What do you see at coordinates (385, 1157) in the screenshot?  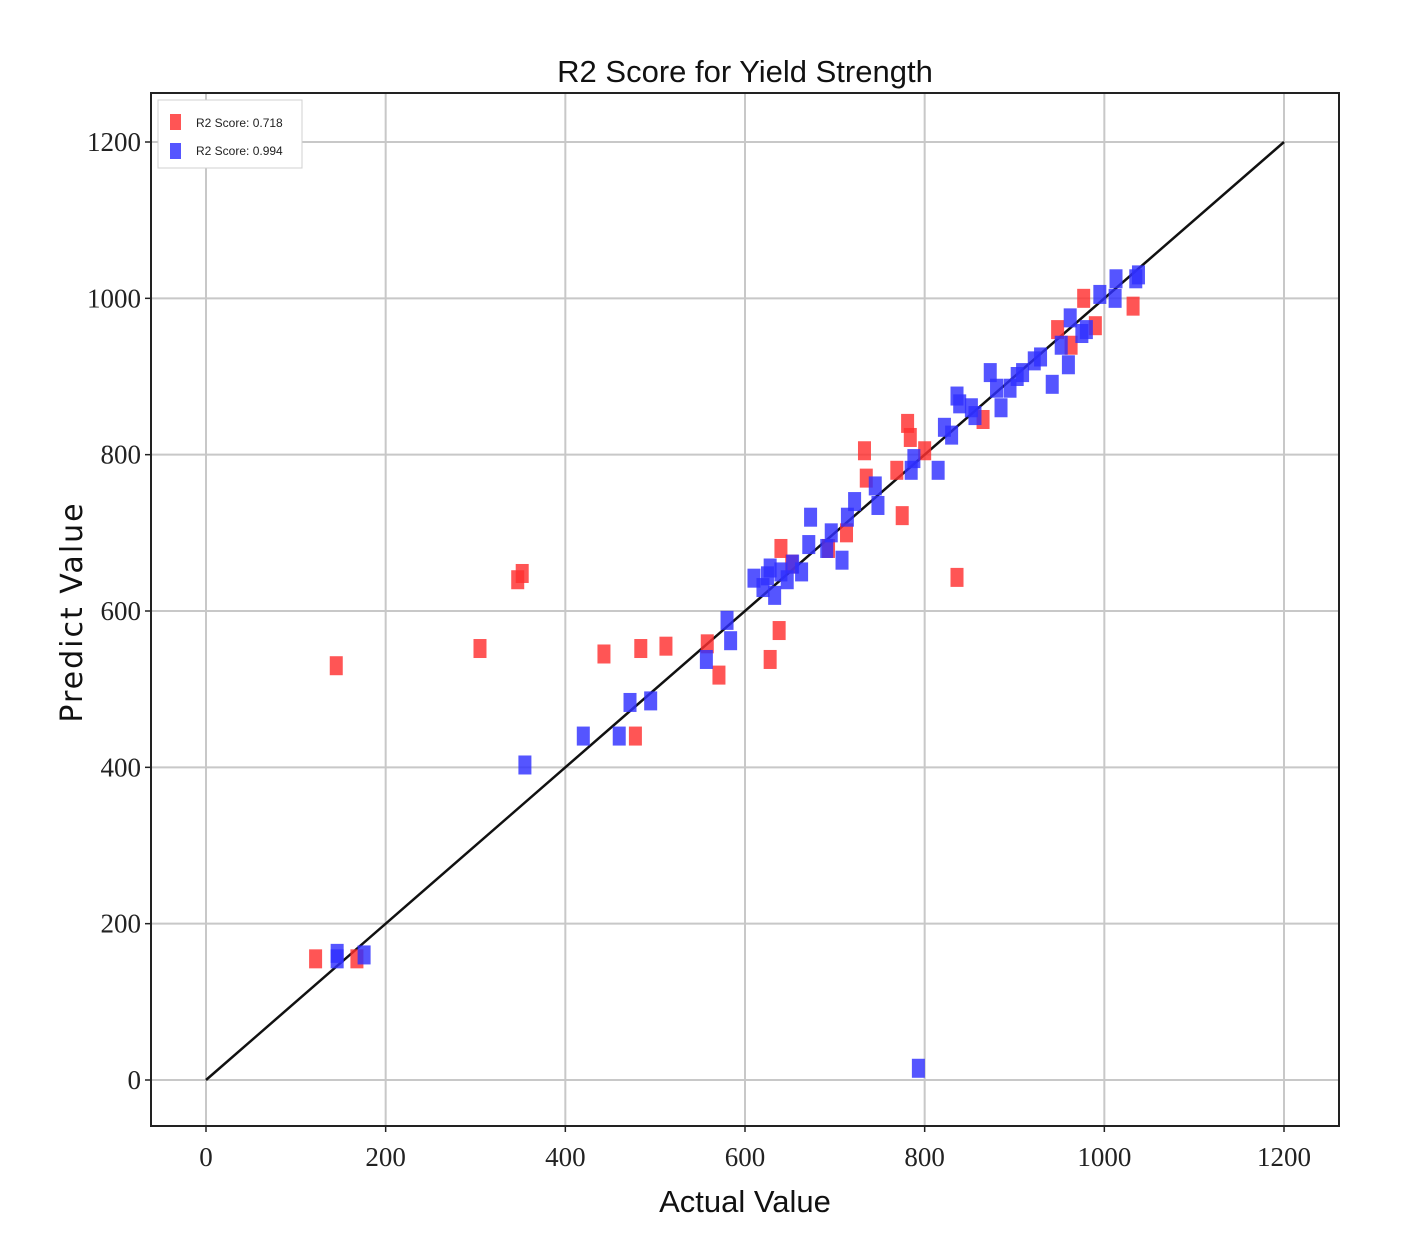 I see `x-tick-label: 200` at bounding box center [385, 1157].